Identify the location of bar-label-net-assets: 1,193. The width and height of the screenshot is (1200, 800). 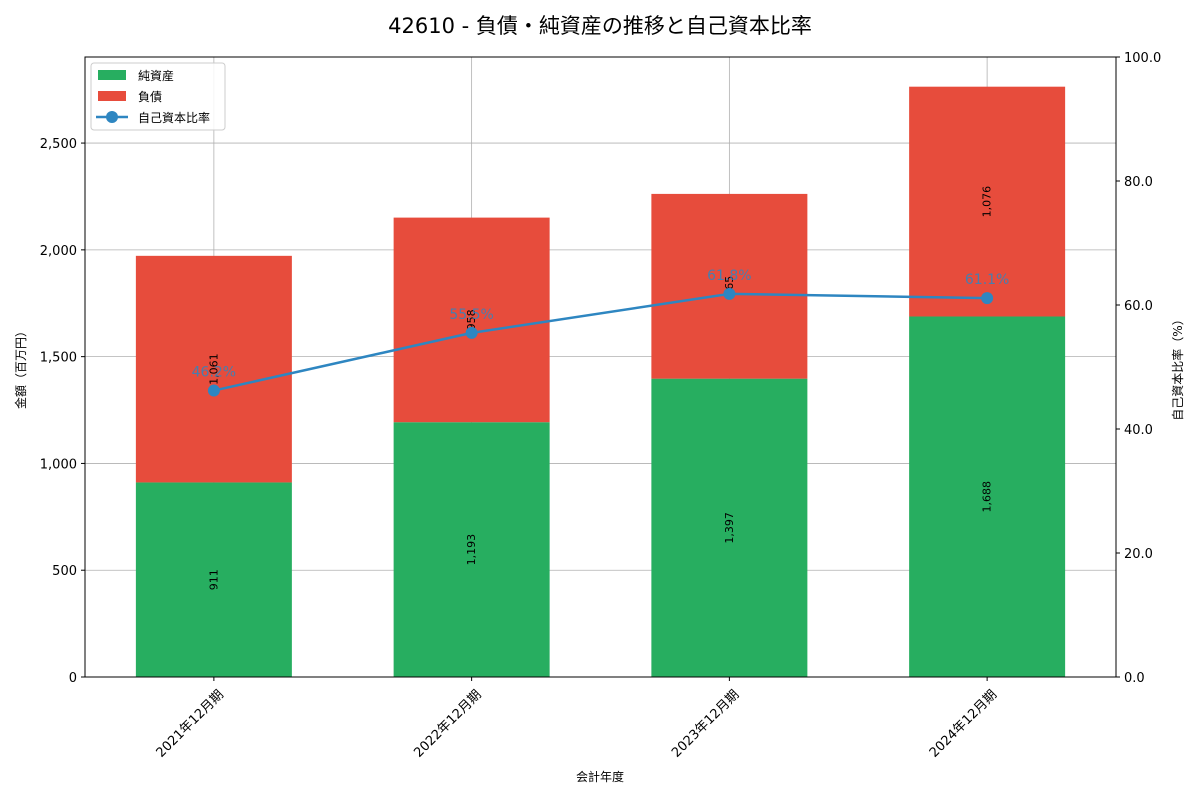
(471, 550).